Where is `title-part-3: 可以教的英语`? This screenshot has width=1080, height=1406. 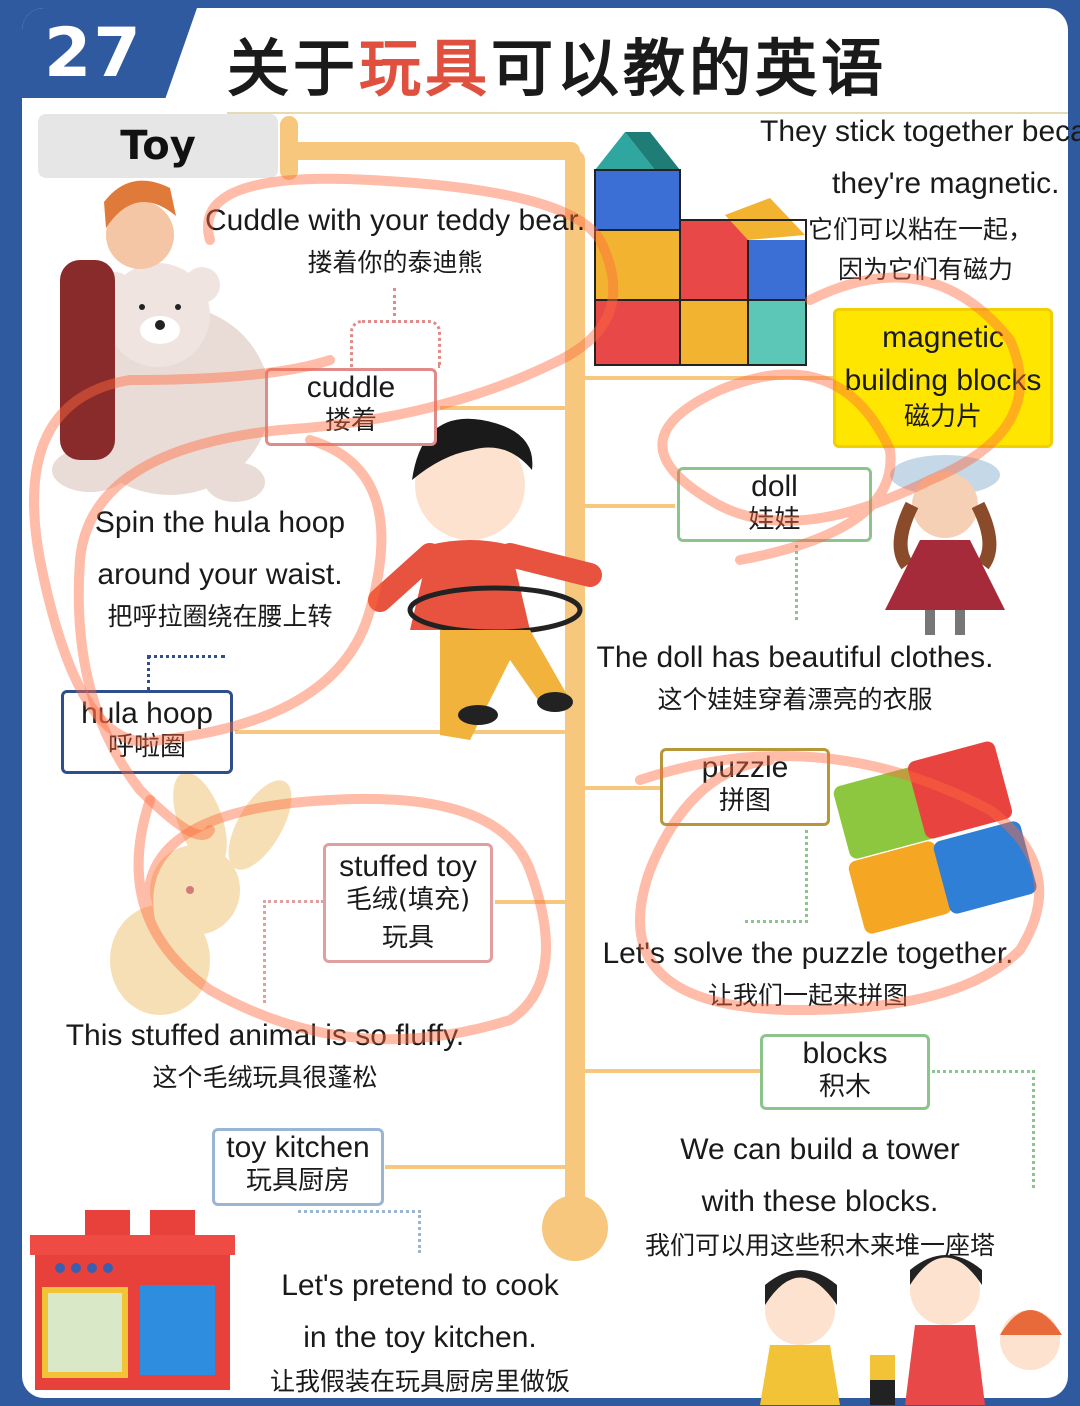
title-part-3: 可以教的英语 is located at coordinates (689, 68).